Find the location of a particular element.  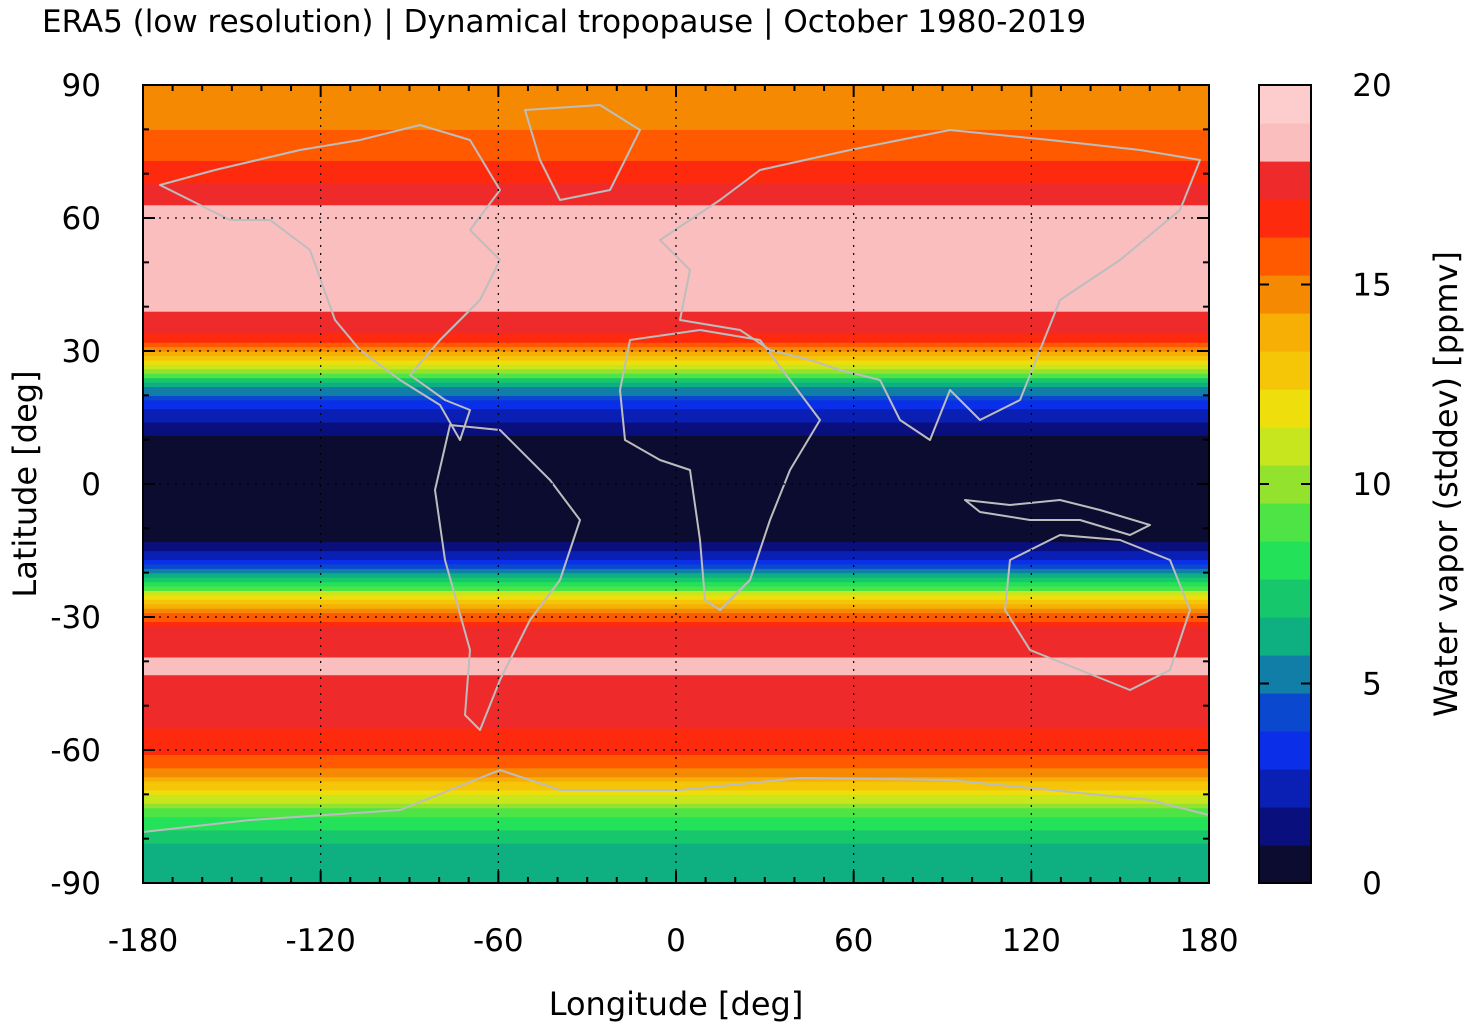

y-tick-labels: -90 -60 -30 0 30 60 90 is located at coordinates (75, 485).